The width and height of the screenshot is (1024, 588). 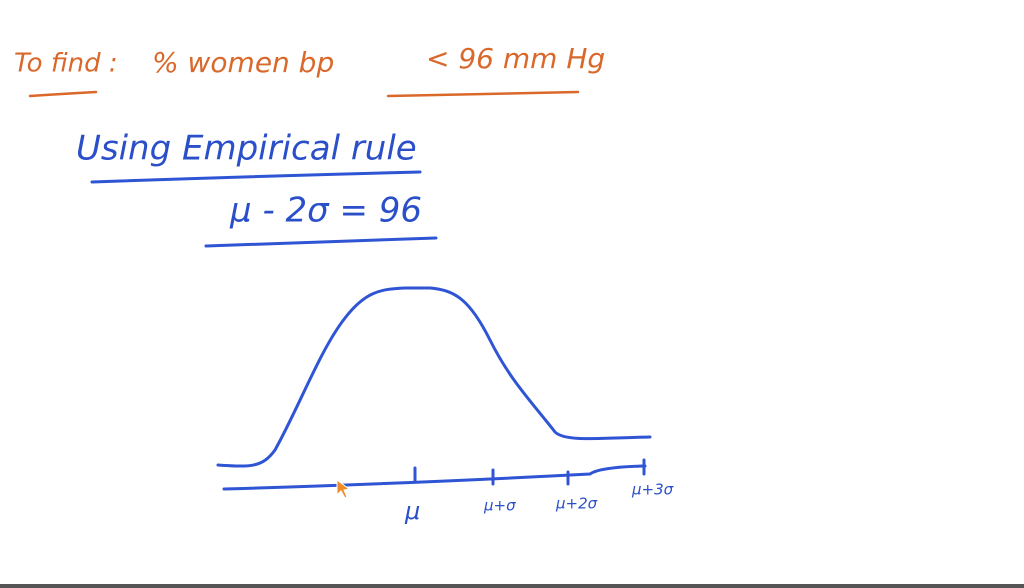 I want to click on tick-marks, so click(x=529, y=472).